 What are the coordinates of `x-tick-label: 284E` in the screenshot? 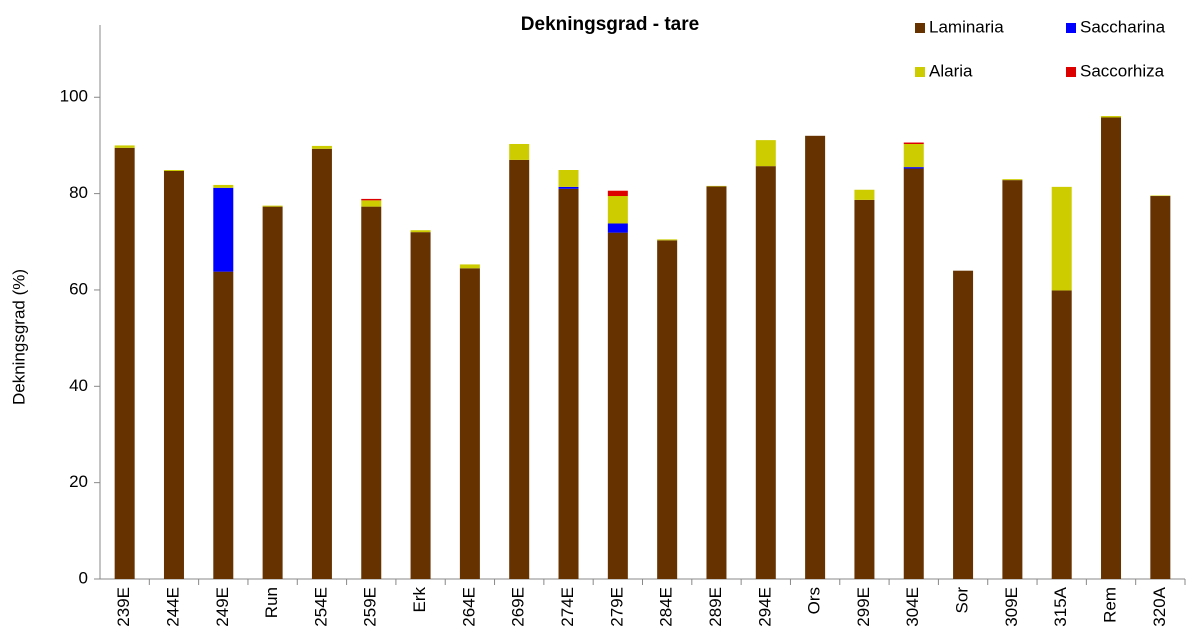 It's located at (666, 607).